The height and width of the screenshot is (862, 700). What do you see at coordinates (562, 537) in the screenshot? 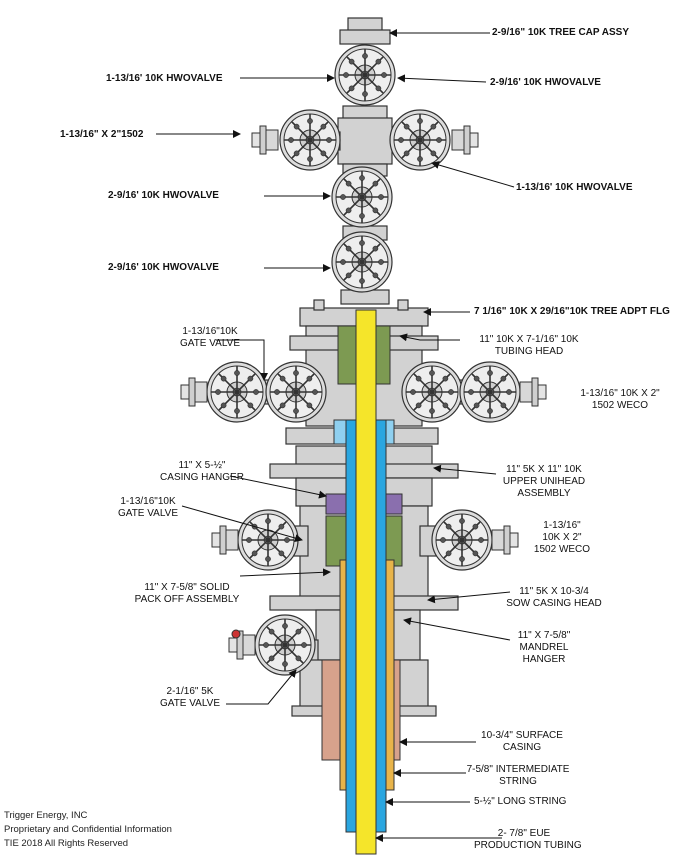
I see `label-weco-2: 1-13/16" 10K X 2" 1502 WECO` at bounding box center [562, 537].